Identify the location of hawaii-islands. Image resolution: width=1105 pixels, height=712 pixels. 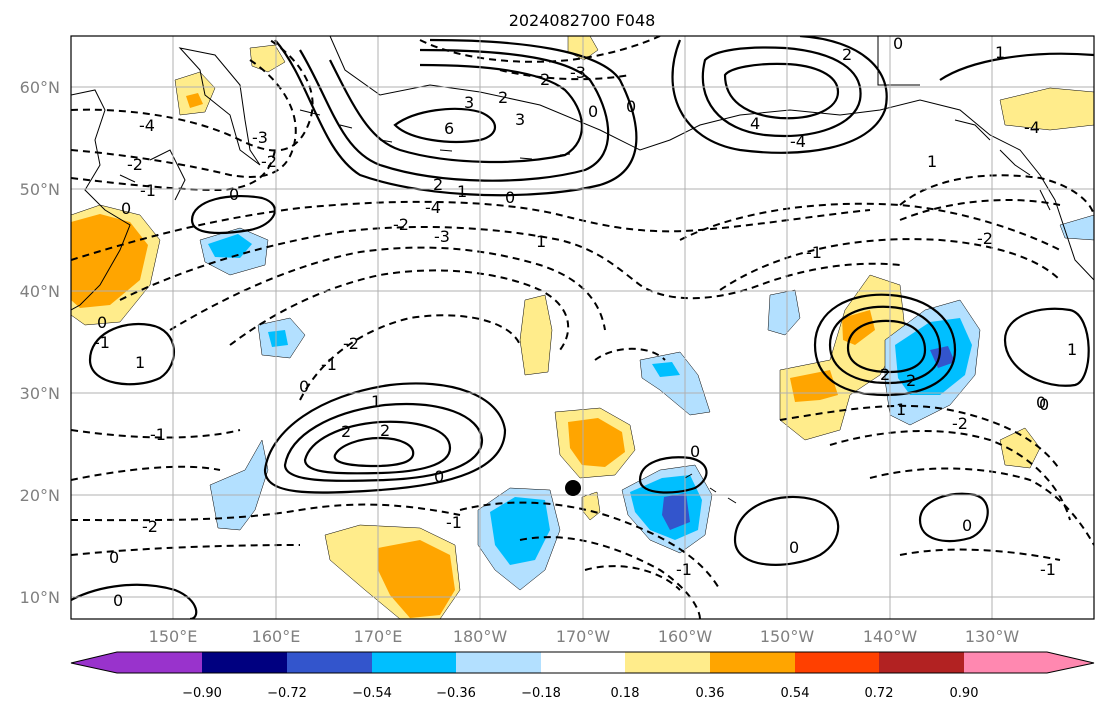
(710, 488).